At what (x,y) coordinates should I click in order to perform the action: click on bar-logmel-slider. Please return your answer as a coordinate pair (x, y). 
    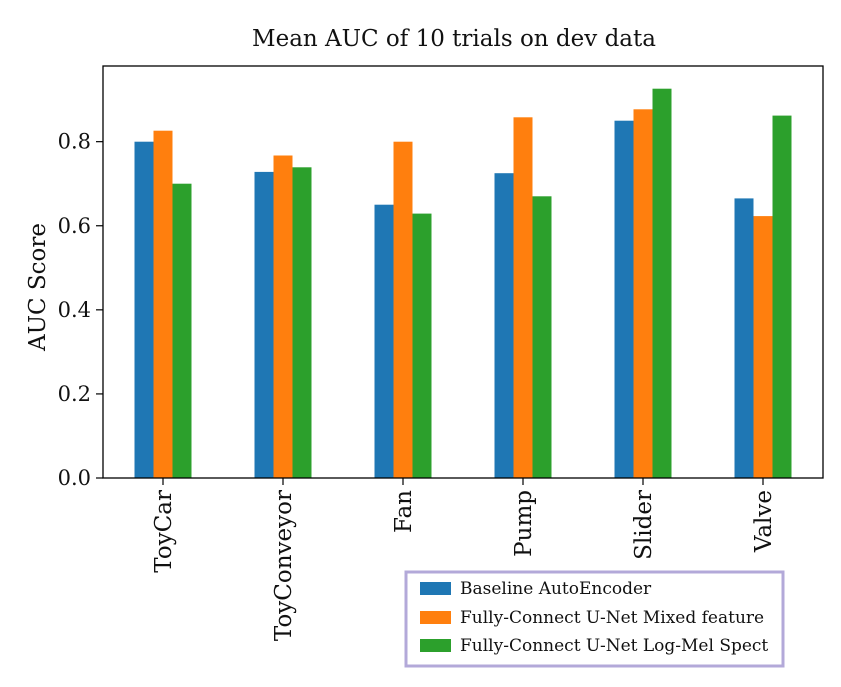
    Looking at the image, I should click on (662, 283).